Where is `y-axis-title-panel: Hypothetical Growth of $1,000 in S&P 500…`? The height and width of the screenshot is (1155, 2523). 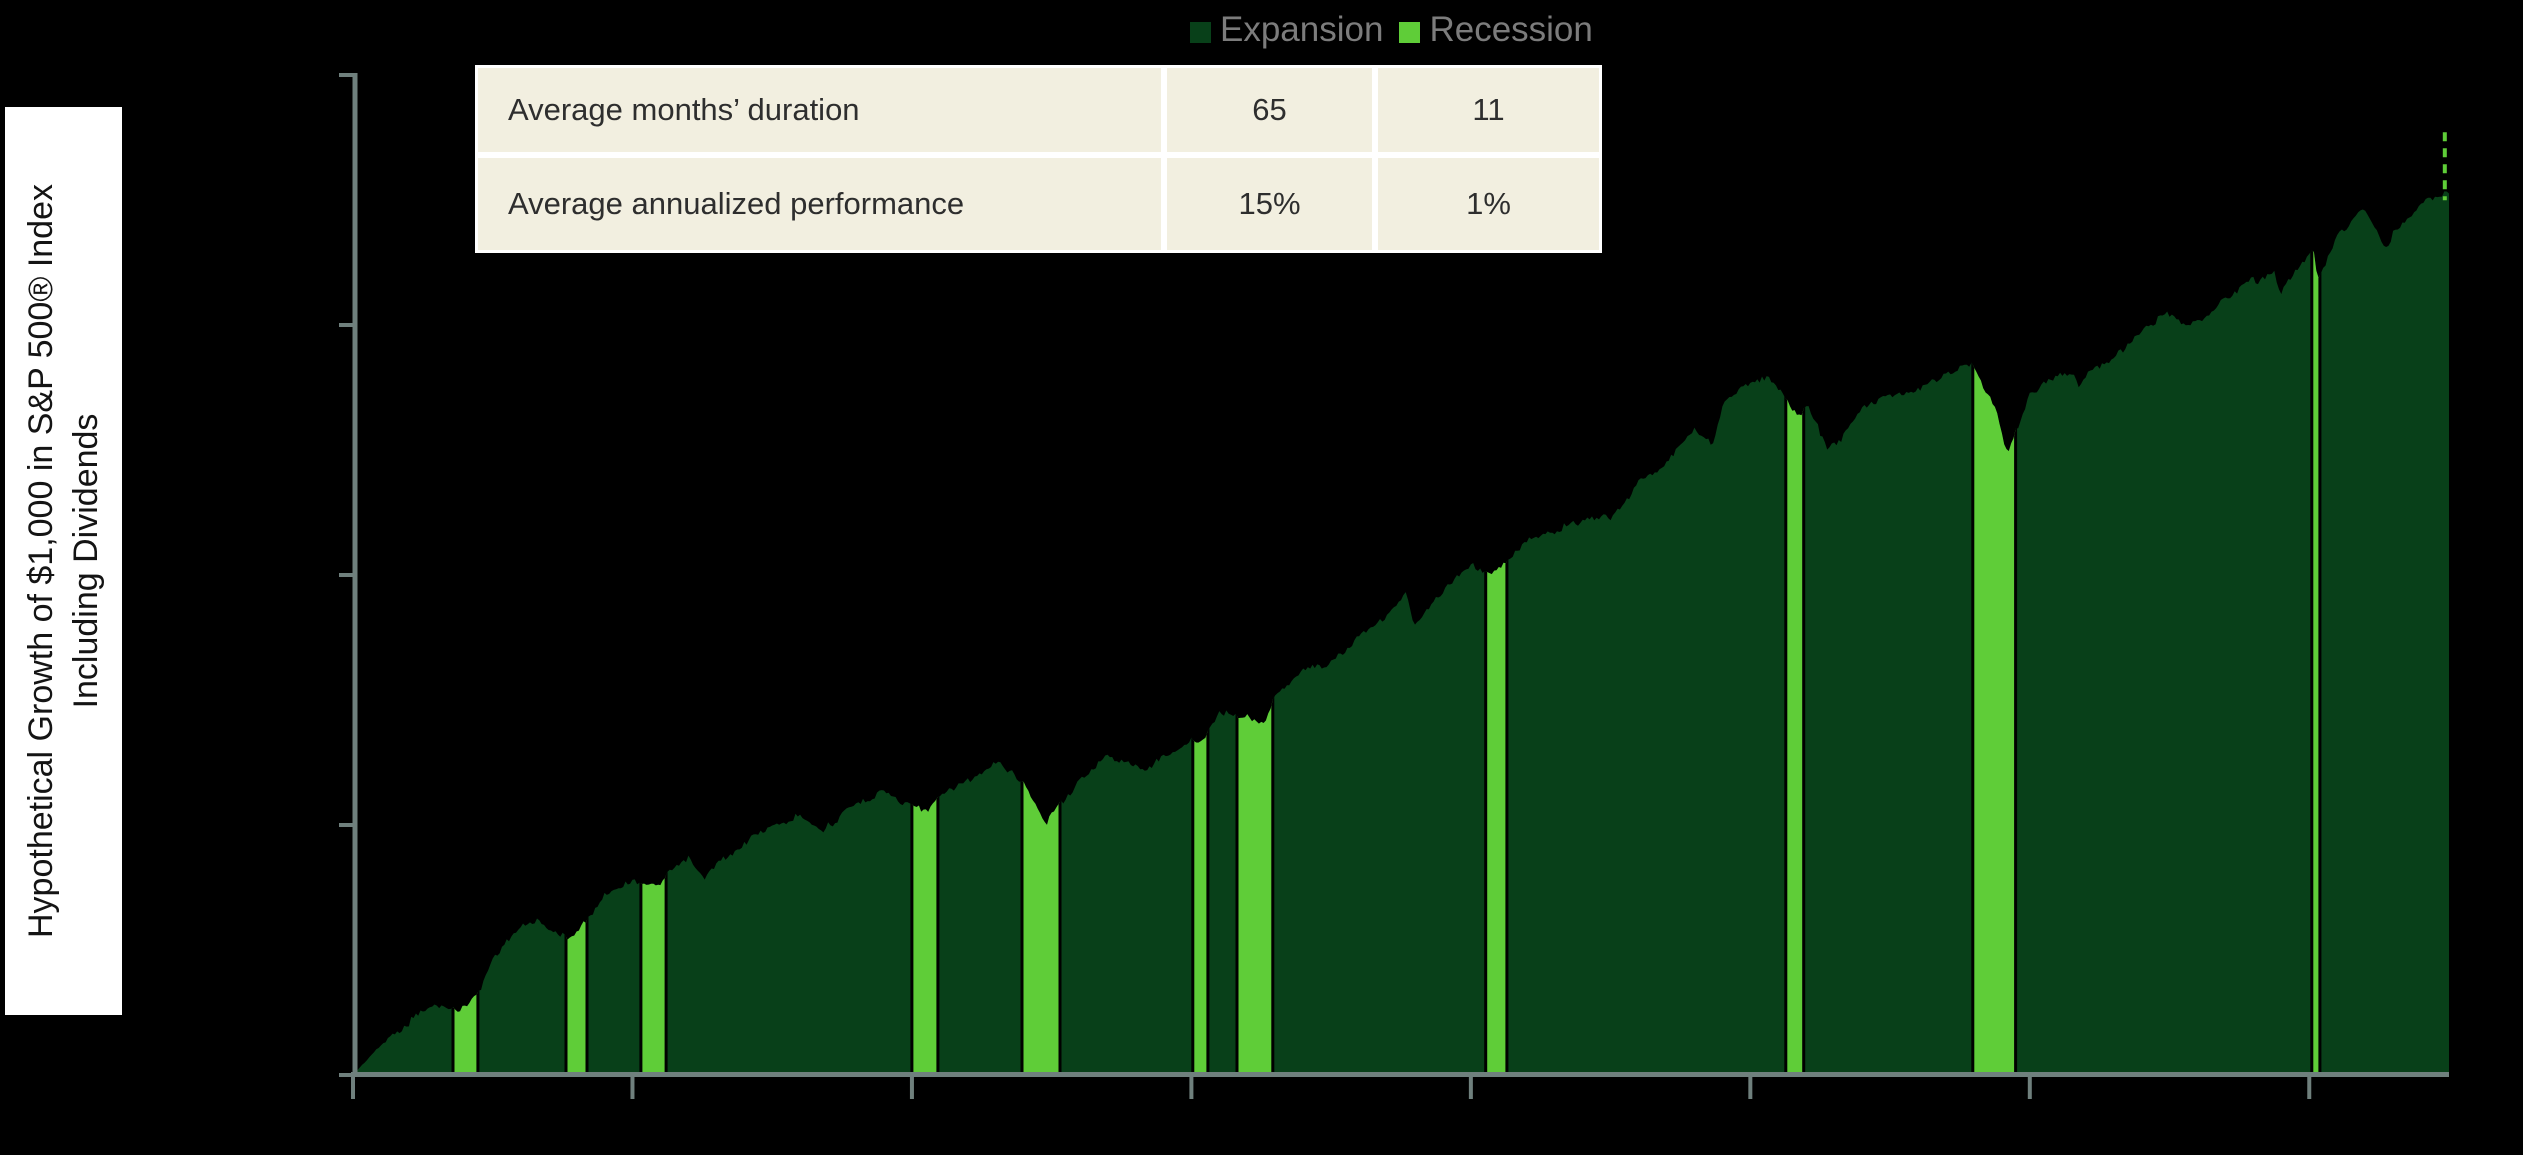
y-axis-title-panel: Hypothetical Growth of $1,000 in S&P 500… is located at coordinates (63, 561).